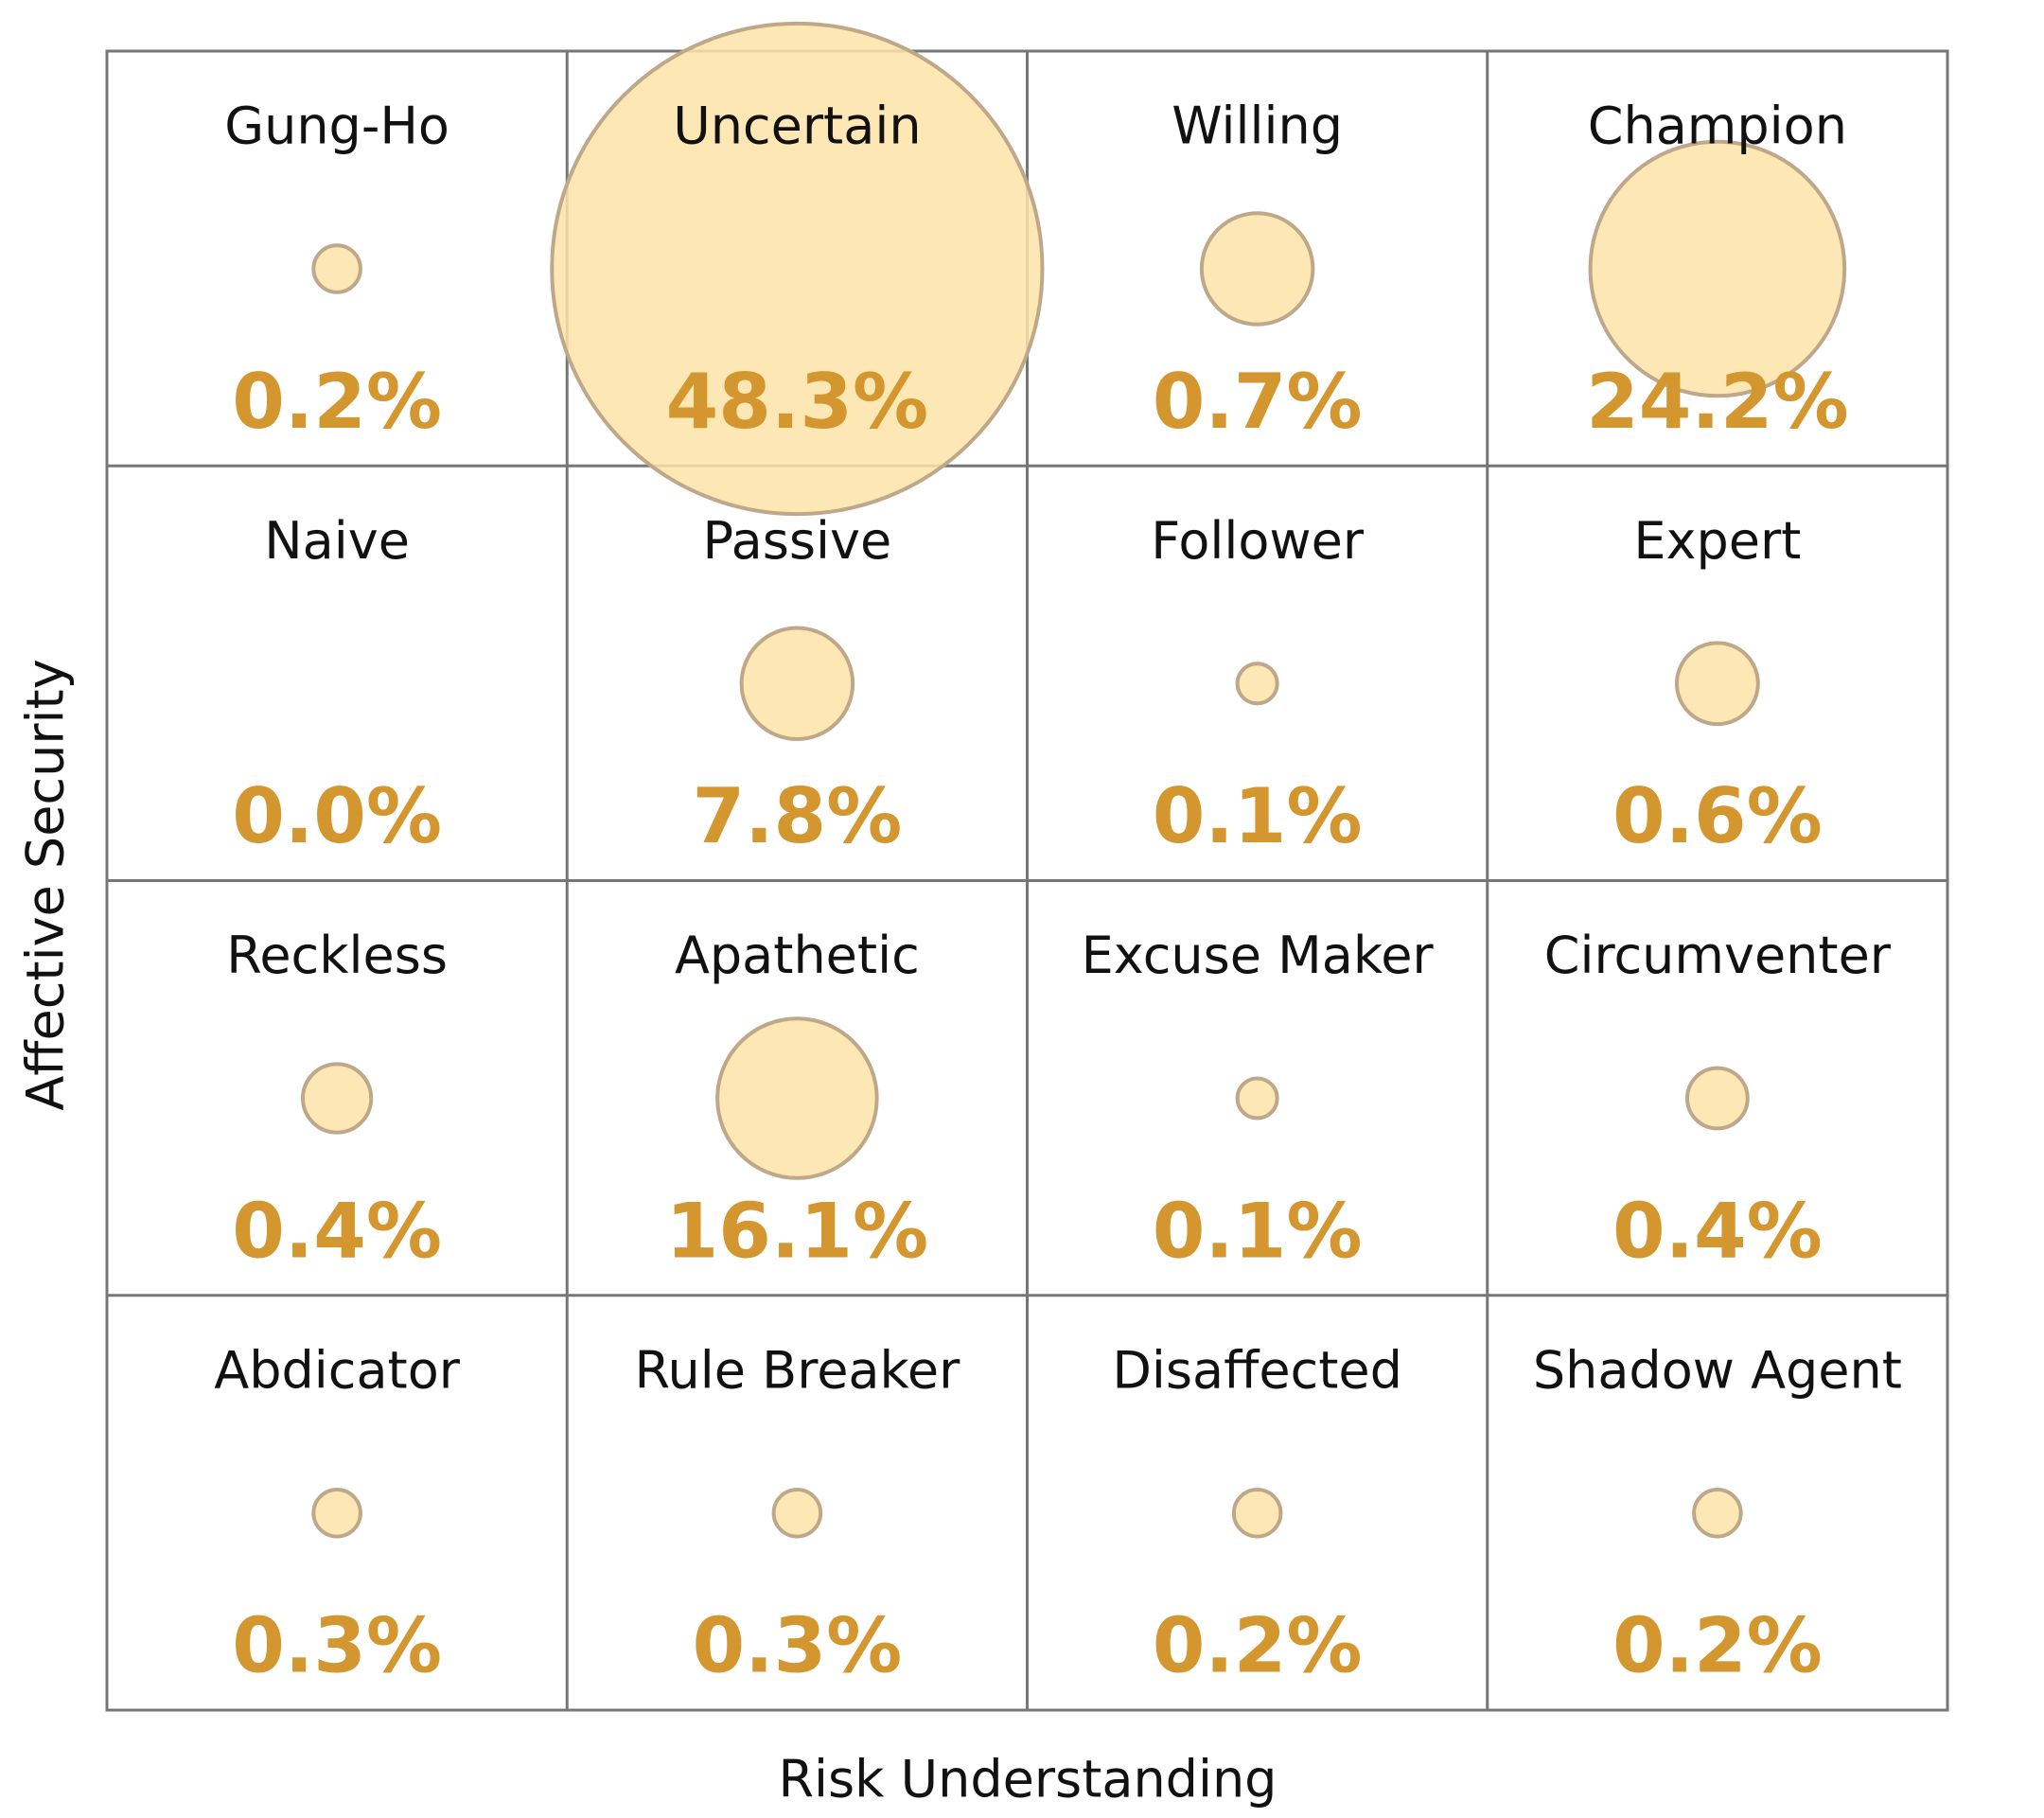 The image size is (2044, 1818). What do you see at coordinates (797, 1370) in the screenshot?
I see `cell-label: Rule Breaker` at bounding box center [797, 1370].